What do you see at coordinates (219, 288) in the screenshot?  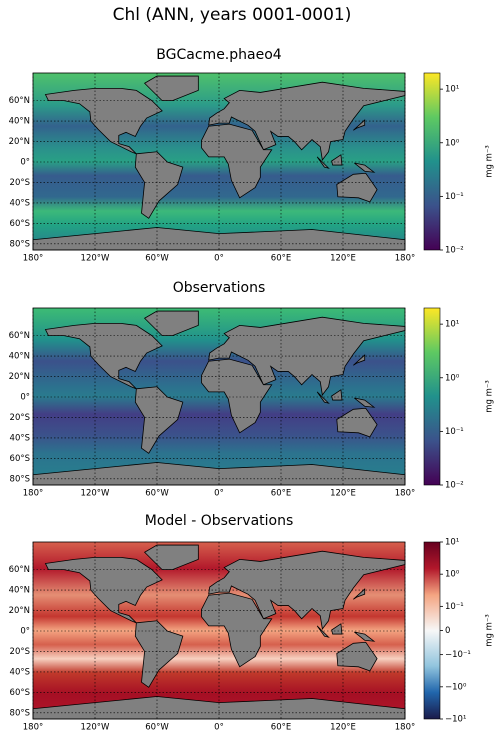 I see `panel-title: Observations` at bounding box center [219, 288].